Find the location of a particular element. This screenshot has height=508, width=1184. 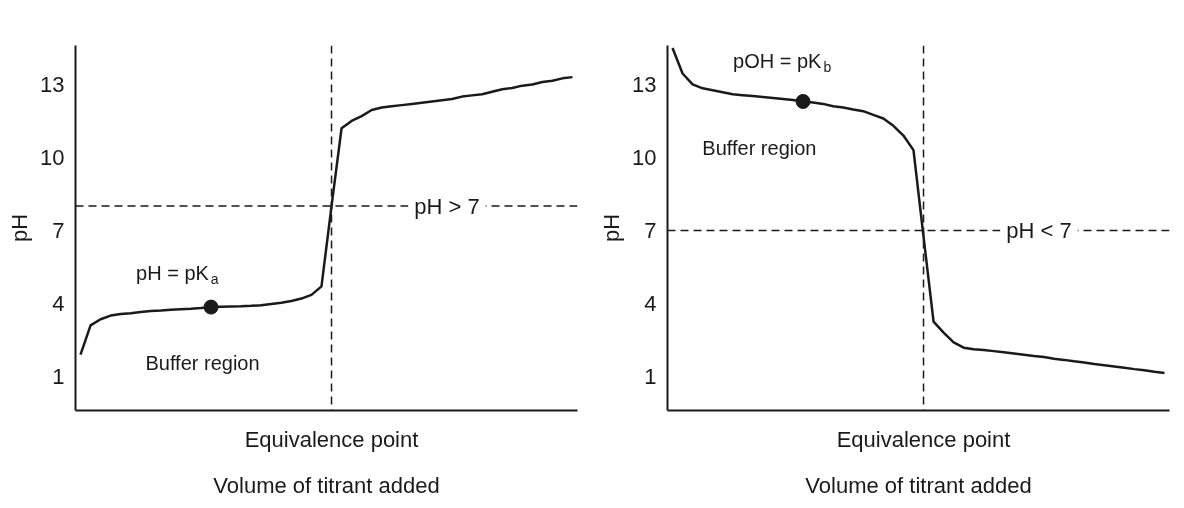

ref-line-label: pH > 7 is located at coordinates (447, 206).